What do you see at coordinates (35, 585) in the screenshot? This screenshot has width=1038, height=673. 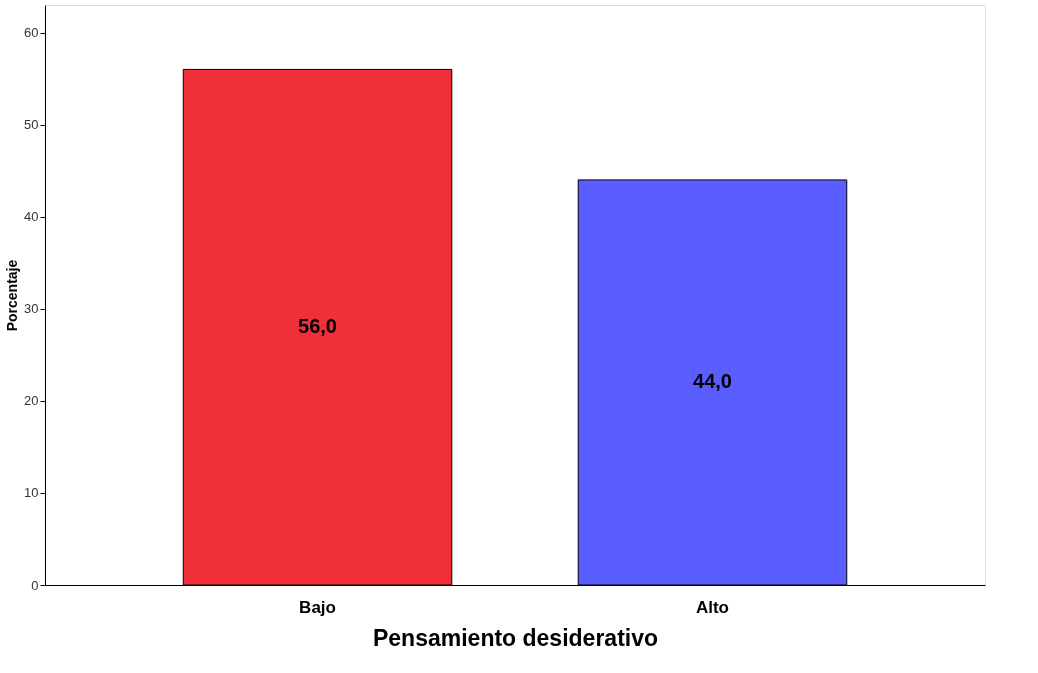 I see `y-tick-label: 0` at bounding box center [35, 585].